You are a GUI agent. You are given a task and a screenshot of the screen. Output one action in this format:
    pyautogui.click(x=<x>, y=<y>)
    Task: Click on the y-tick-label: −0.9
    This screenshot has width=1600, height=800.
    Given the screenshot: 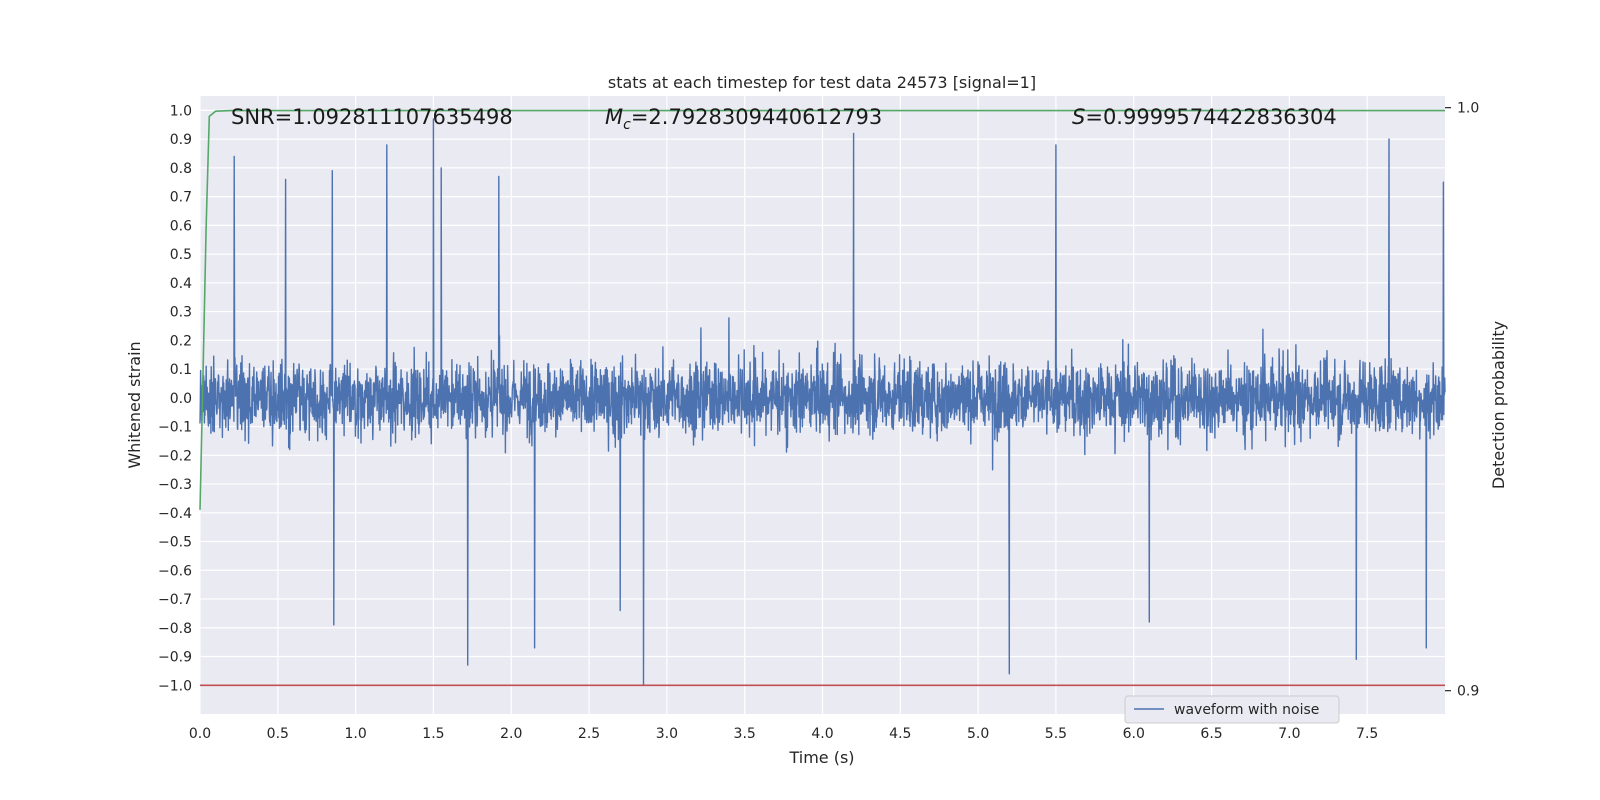 What is the action you would take?
    pyautogui.click(x=175, y=658)
    